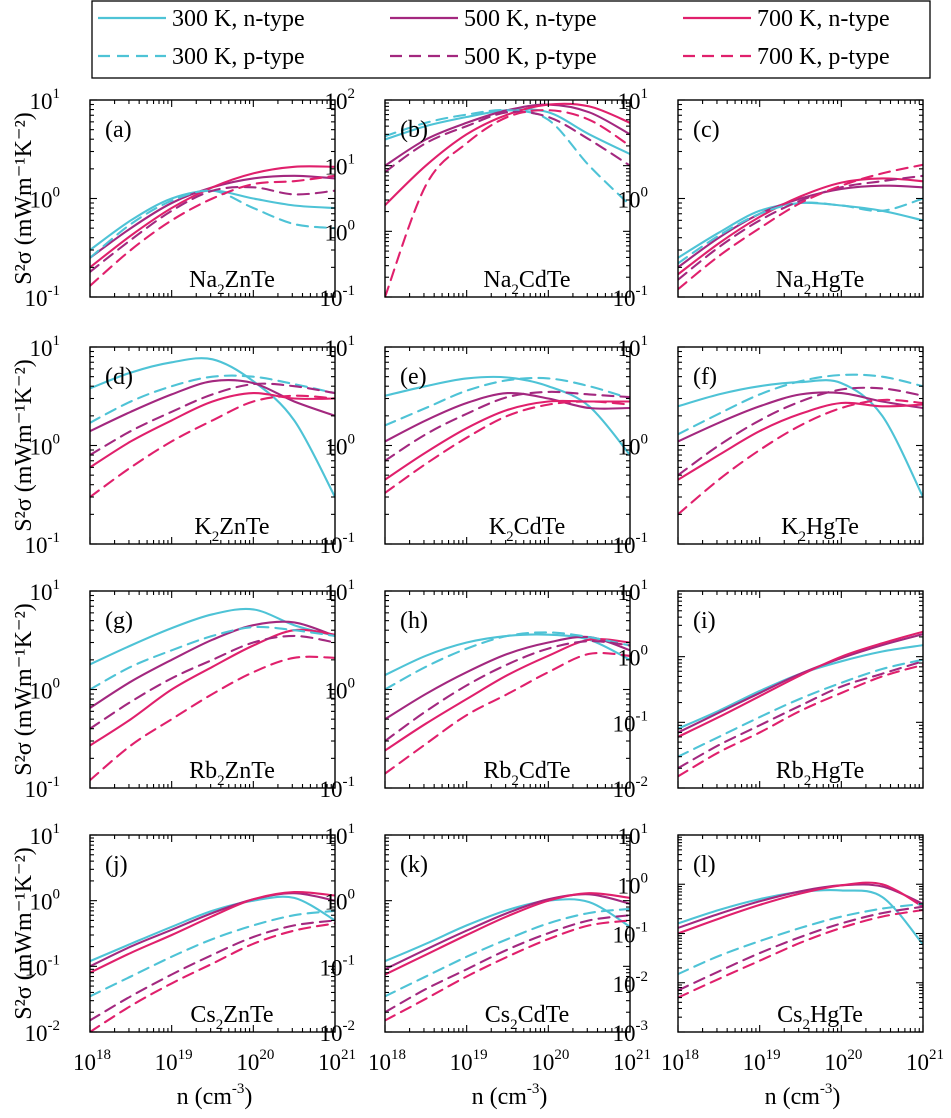  I want to click on series-k-700p, so click(507, 970).